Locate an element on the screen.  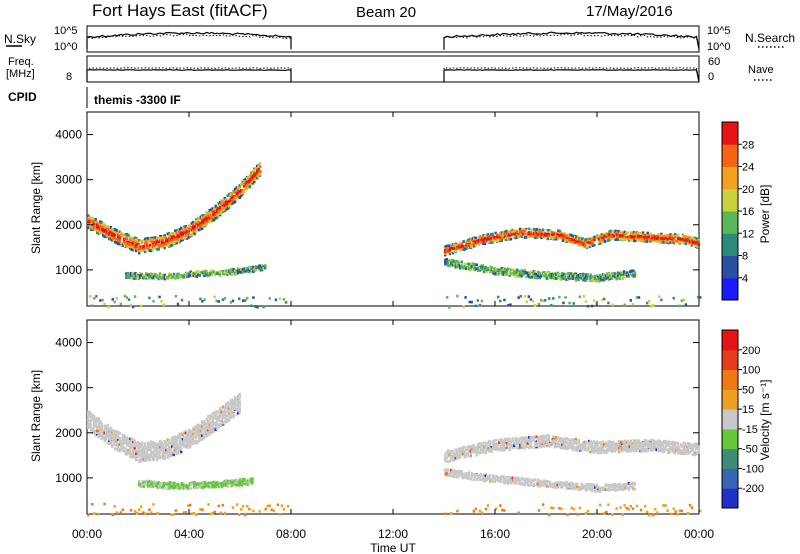
power-y-label: Slant Range [km] is located at coordinates (36, 208).